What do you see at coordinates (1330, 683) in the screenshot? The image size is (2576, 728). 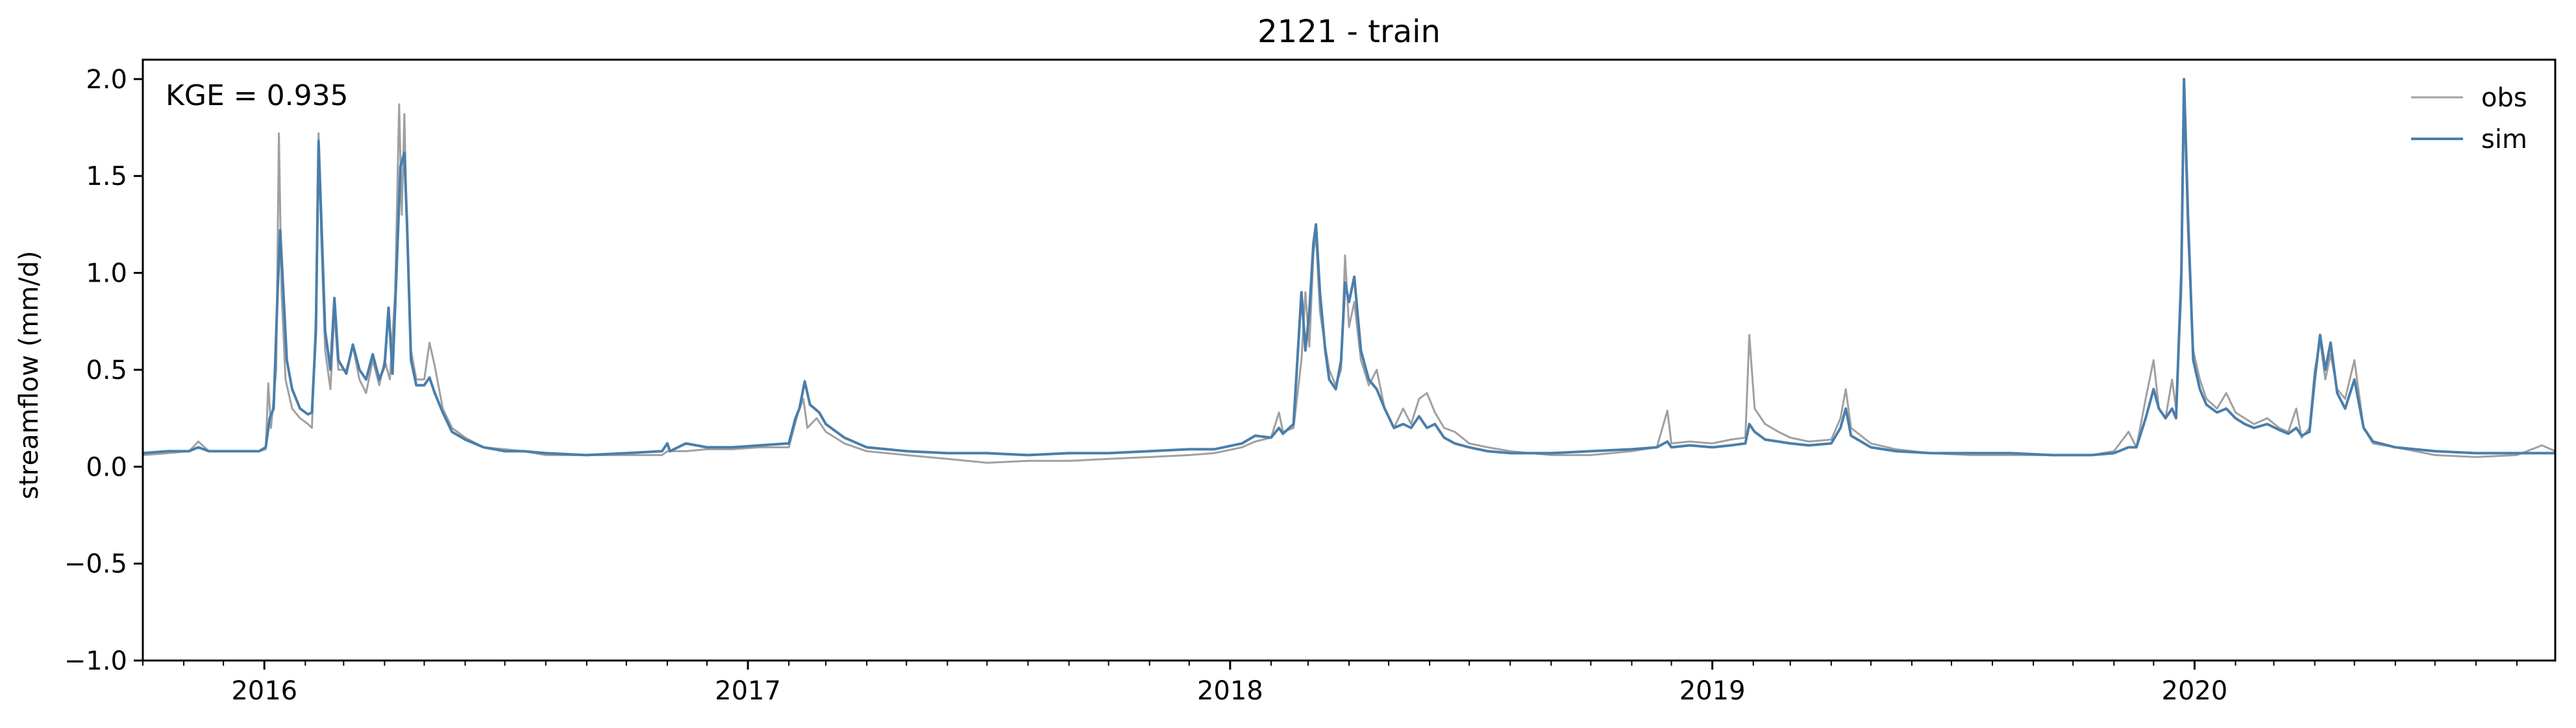 I see `x-axis: 2016 2017 2018 2019 2020` at bounding box center [1330, 683].